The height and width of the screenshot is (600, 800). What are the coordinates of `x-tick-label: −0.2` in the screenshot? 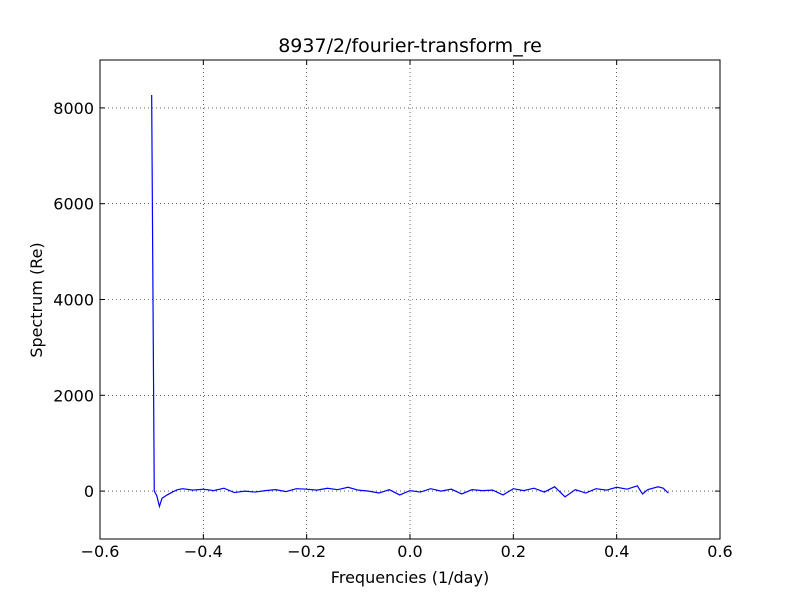 It's located at (306, 551).